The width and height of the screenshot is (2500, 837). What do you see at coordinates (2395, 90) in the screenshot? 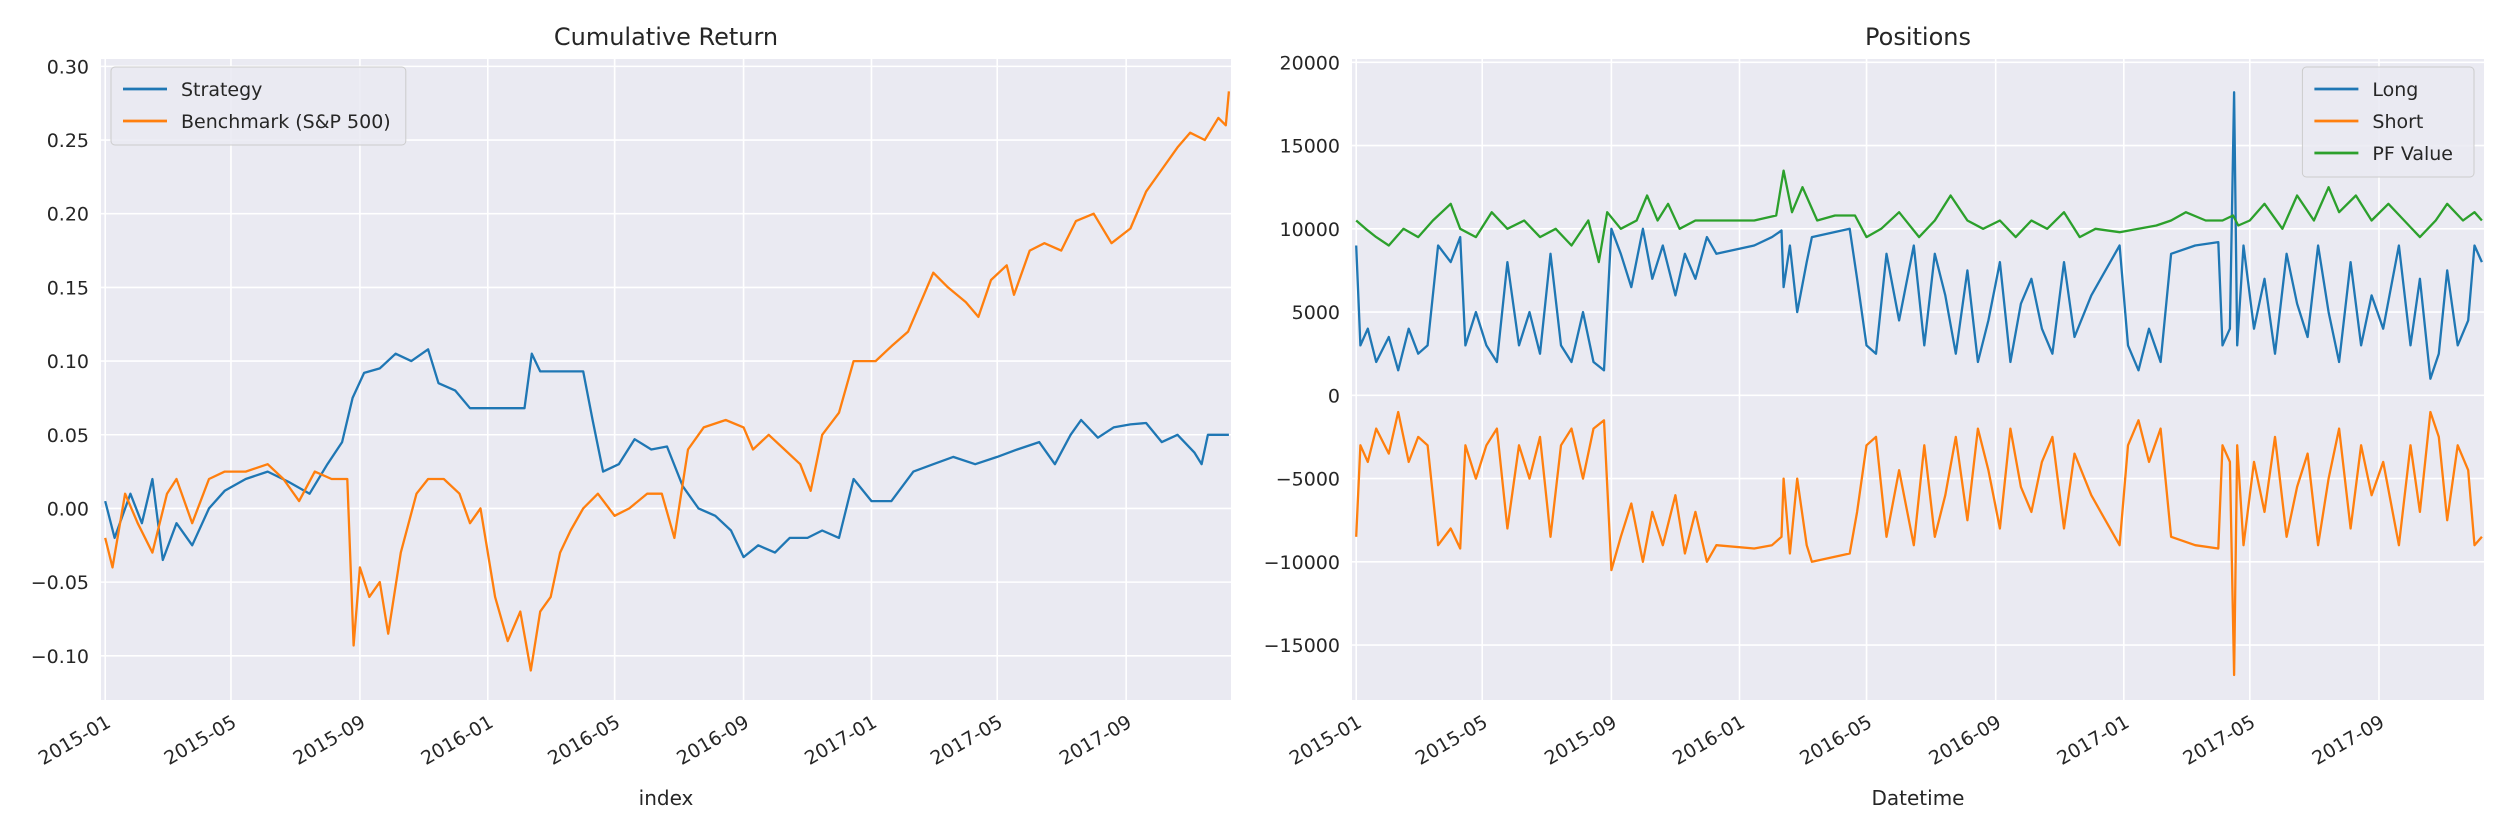
I see `legend-label: Long` at bounding box center [2395, 90].